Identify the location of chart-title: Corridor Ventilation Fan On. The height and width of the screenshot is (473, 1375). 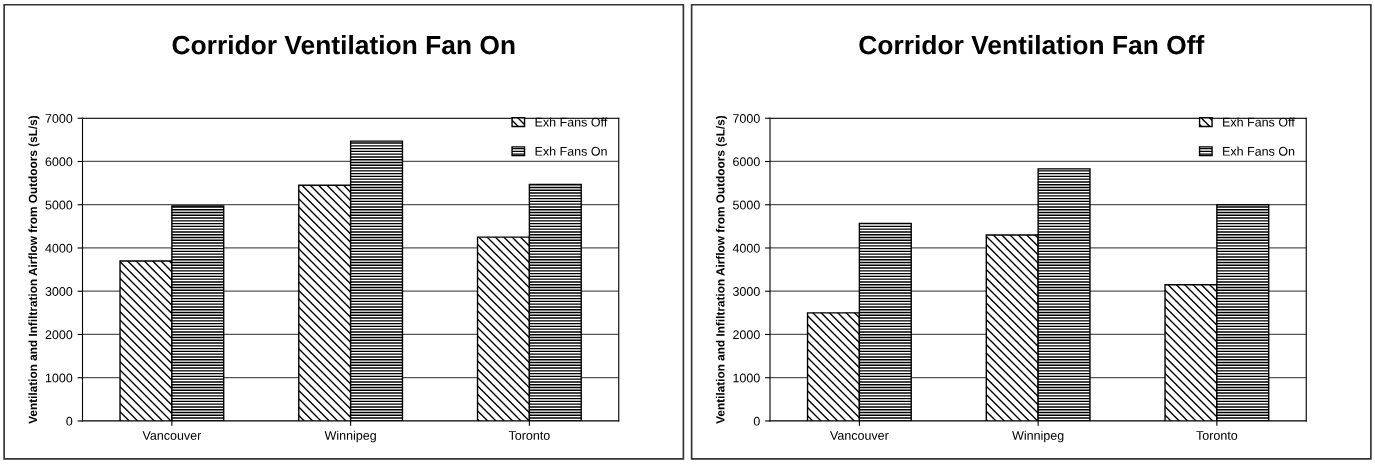
(343, 45).